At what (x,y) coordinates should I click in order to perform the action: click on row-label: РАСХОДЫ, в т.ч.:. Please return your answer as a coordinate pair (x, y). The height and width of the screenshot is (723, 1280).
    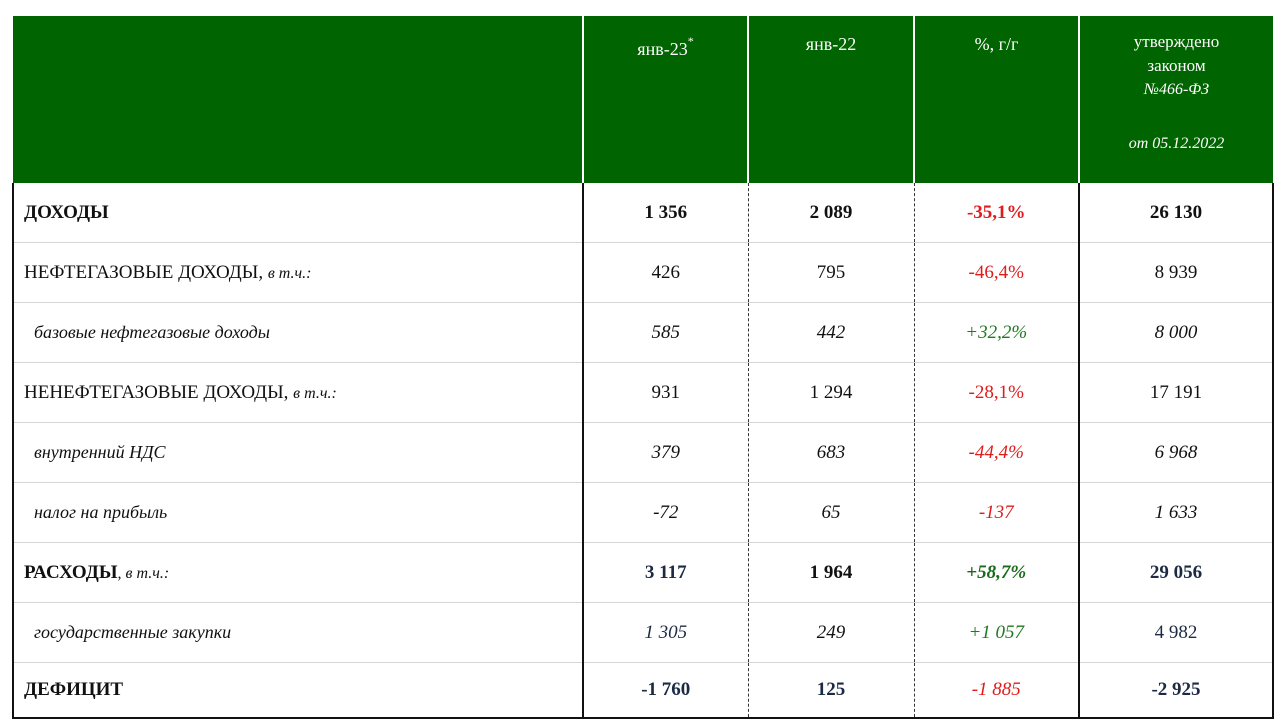
    Looking at the image, I should click on (298, 572).